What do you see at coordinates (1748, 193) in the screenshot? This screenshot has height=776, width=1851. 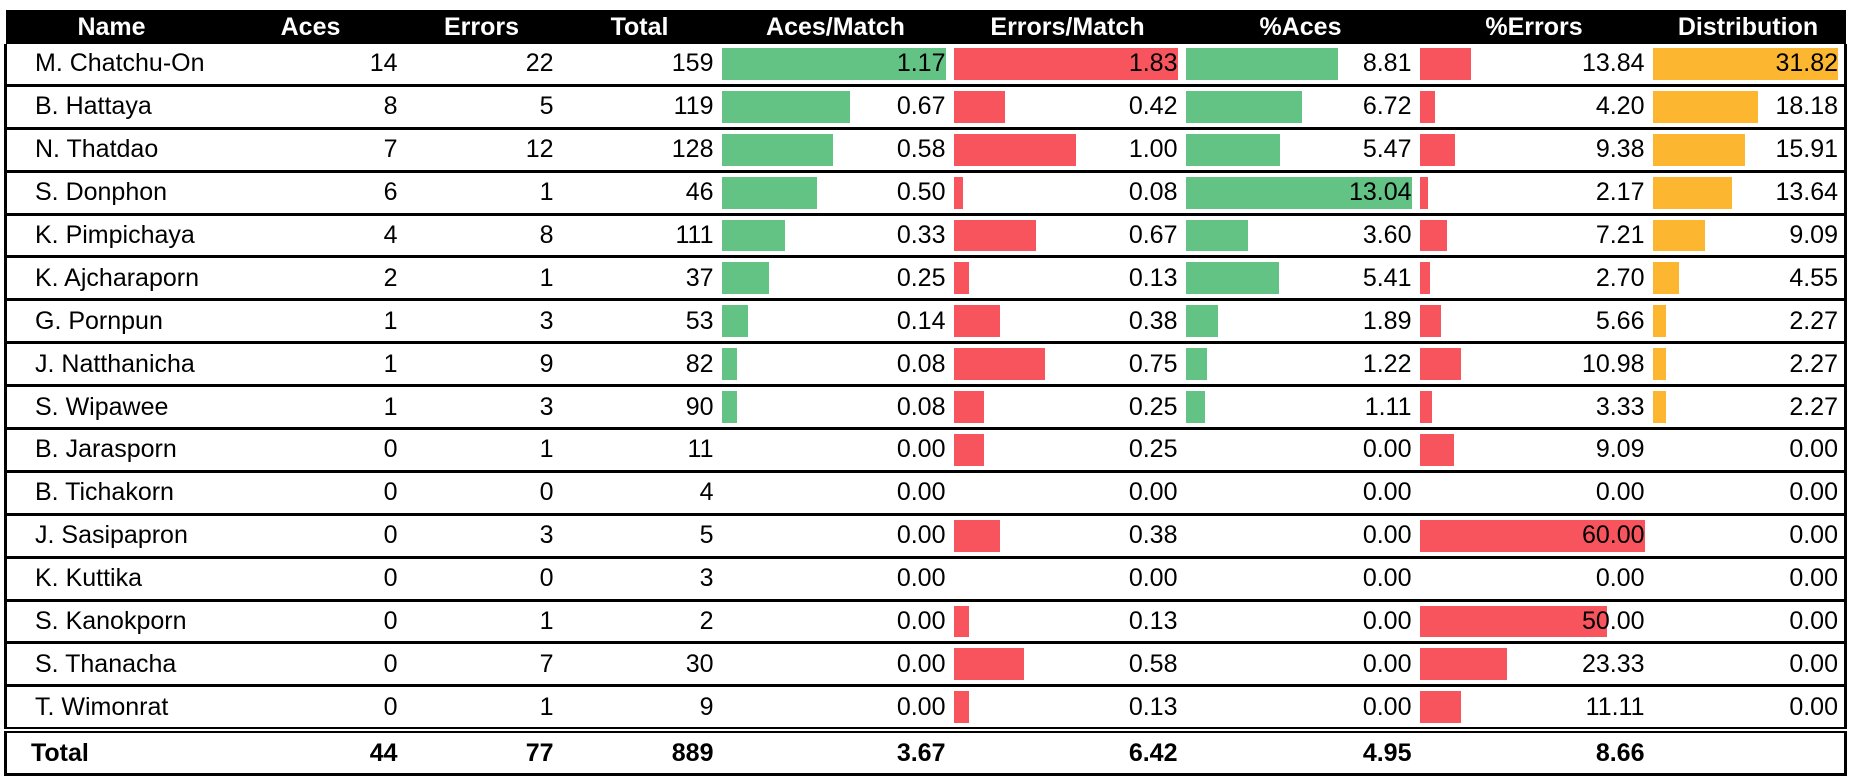 I see `cell-distribution: 13.64` at bounding box center [1748, 193].